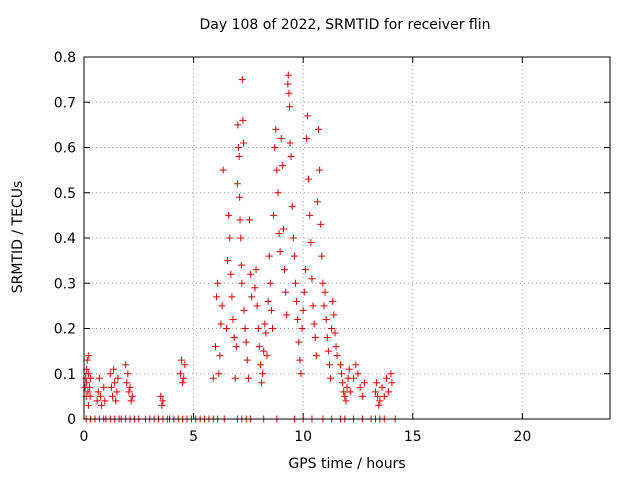 The height and width of the screenshot is (480, 640). I want to click on x-axis-label: GPS time / hours, so click(347, 464).